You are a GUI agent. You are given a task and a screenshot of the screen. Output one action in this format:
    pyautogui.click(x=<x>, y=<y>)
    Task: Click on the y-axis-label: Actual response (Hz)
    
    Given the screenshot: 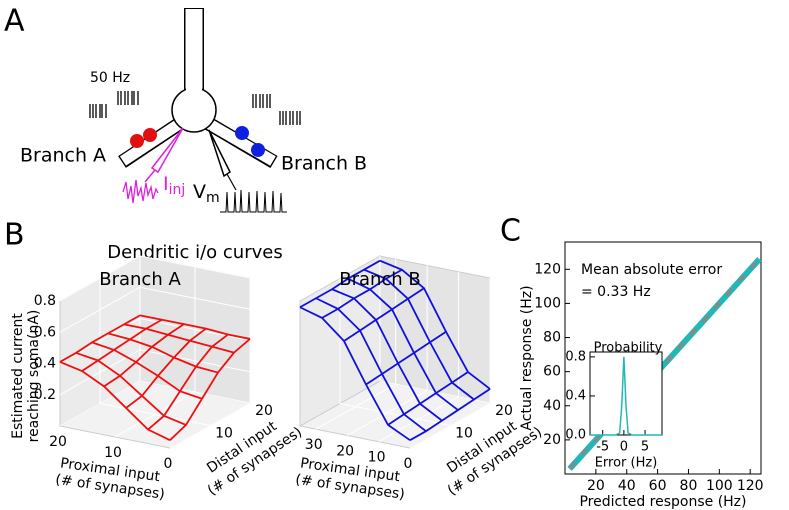 What is the action you would take?
    pyautogui.click(x=527, y=357)
    